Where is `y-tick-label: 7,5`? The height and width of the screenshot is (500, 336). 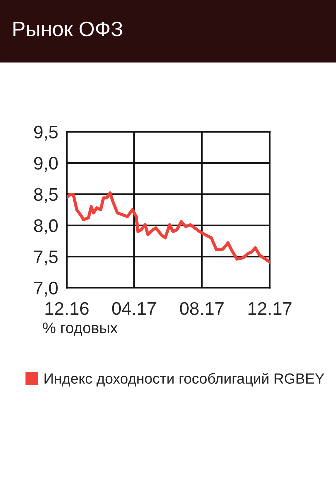
y-tick-label: 7,5 is located at coordinates (46, 258).